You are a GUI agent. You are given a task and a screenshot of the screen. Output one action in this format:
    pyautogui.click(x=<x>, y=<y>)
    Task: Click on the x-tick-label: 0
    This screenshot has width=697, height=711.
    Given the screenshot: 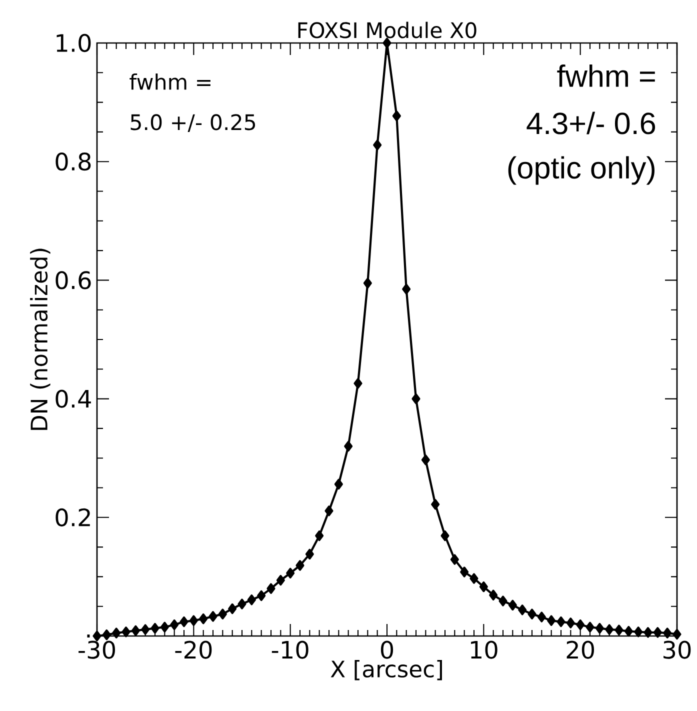 What is the action you would take?
    pyautogui.click(x=387, y=649)
    